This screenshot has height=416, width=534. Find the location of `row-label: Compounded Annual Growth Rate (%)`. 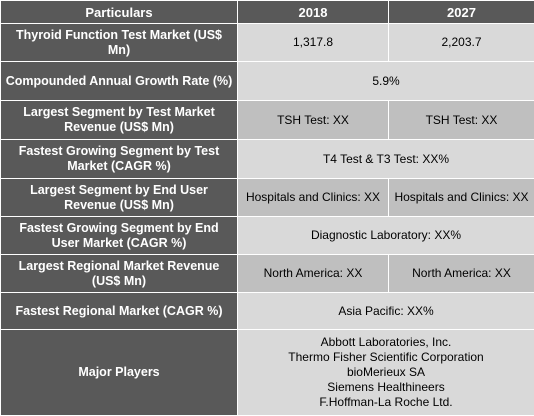

row-label: Compounded Annual Growth Rate (%) is located at coordinates (119, 81).